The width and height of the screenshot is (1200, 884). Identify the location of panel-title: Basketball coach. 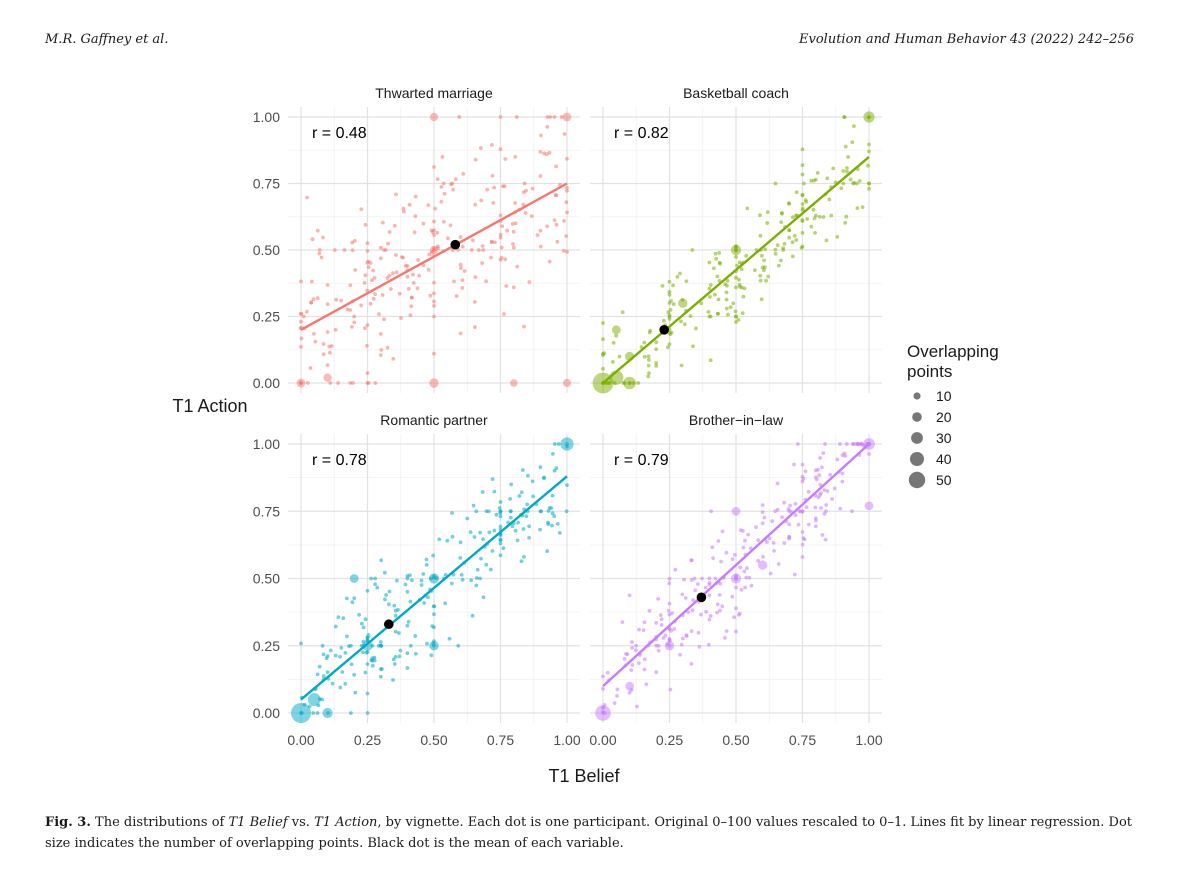
(736, 93).